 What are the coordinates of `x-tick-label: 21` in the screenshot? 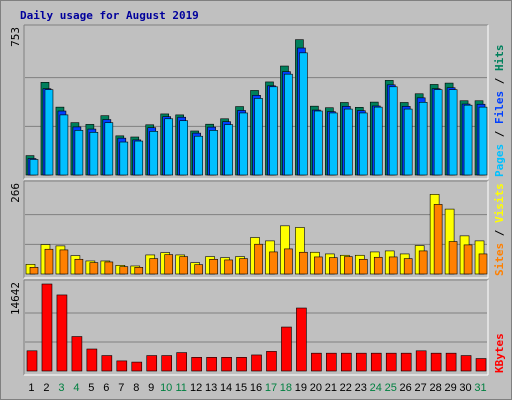 It's located at (331, 388).